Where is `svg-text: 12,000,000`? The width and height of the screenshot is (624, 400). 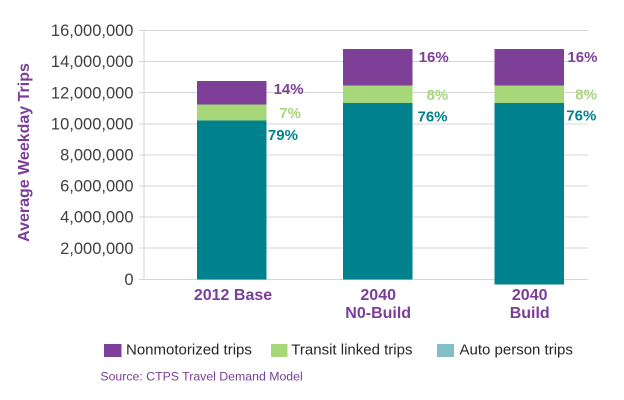
svg-text: 12,000,000 is located at coordinates (92, 93).